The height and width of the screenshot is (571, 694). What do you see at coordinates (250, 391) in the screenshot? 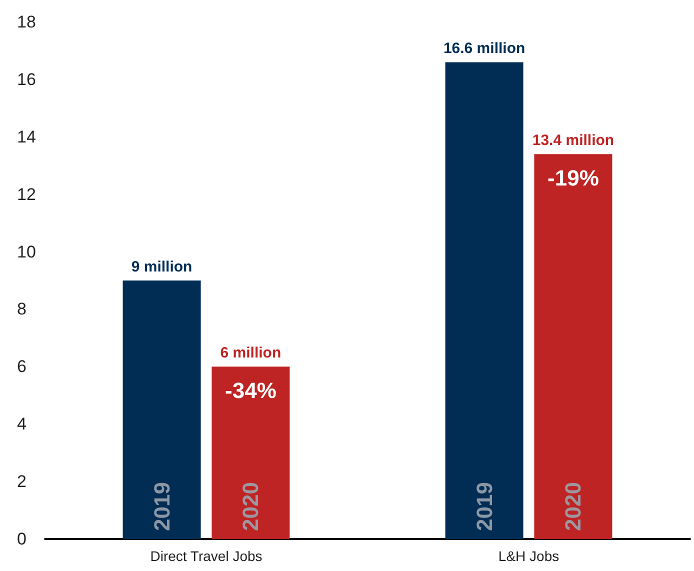
I see `annotation: -34%` at bounding box center [250, 391].